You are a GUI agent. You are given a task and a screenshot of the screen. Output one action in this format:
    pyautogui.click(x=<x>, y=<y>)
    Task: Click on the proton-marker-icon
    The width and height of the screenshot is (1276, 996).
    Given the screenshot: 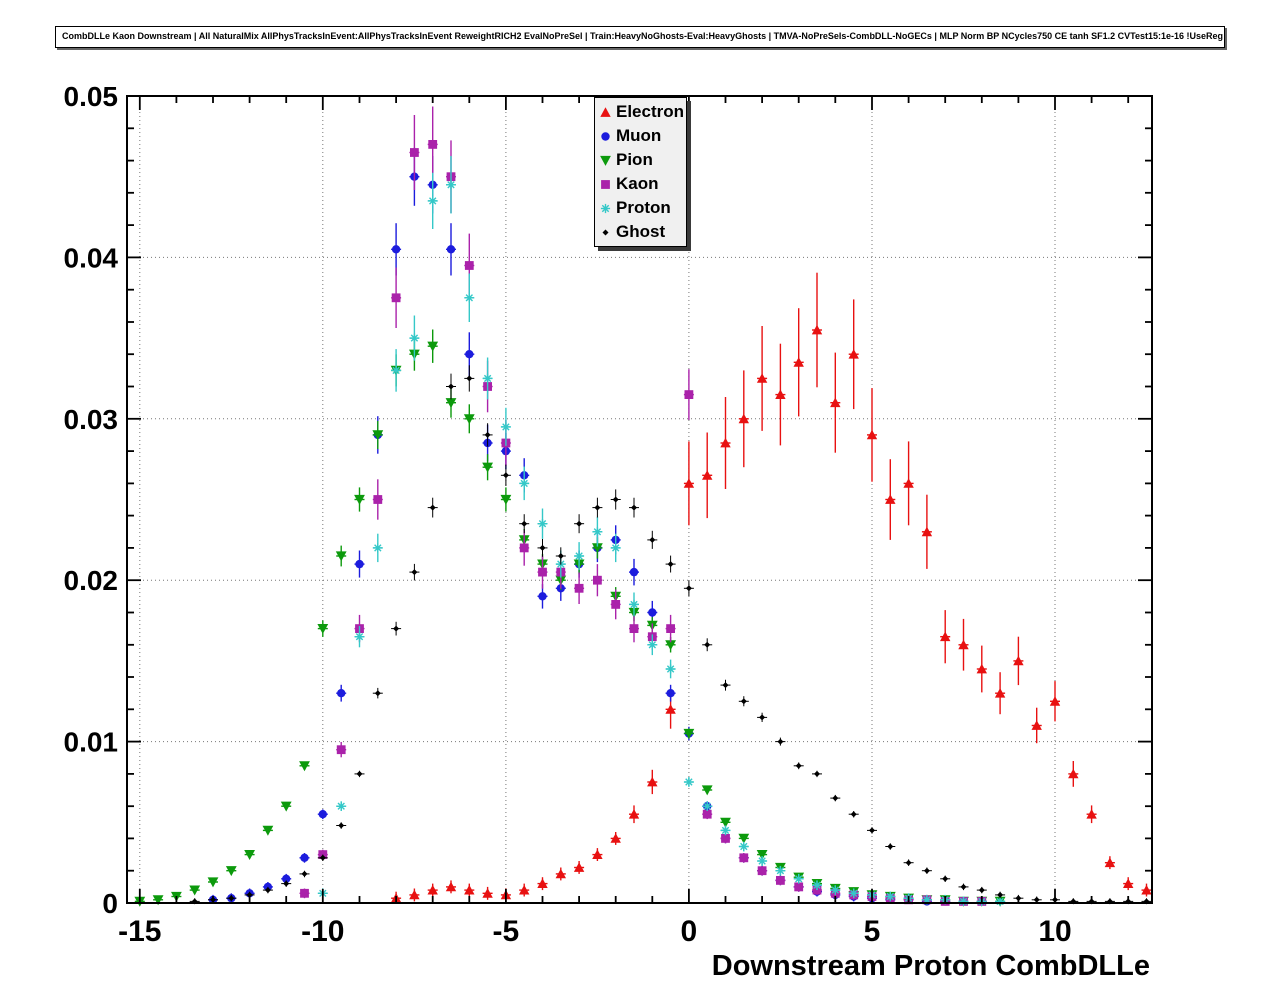 What is the action you would take?
    pyautogui.click(x=605, y=208)
    